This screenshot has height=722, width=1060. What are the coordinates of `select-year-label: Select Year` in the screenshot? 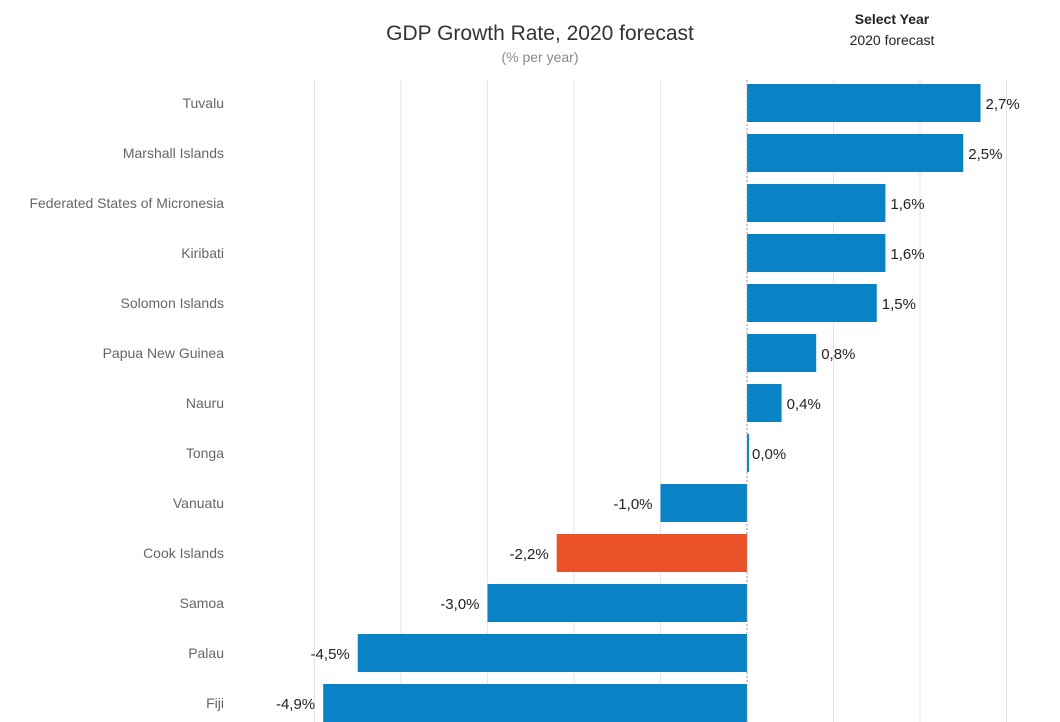 It's located at (892, 19).